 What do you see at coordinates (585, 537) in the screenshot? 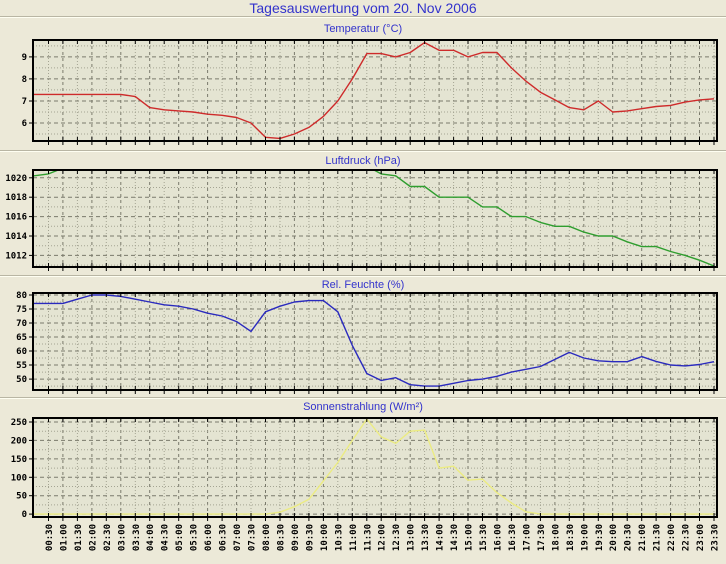
I see `x-tick-label: 19:00` at bounding box center [585, 537].